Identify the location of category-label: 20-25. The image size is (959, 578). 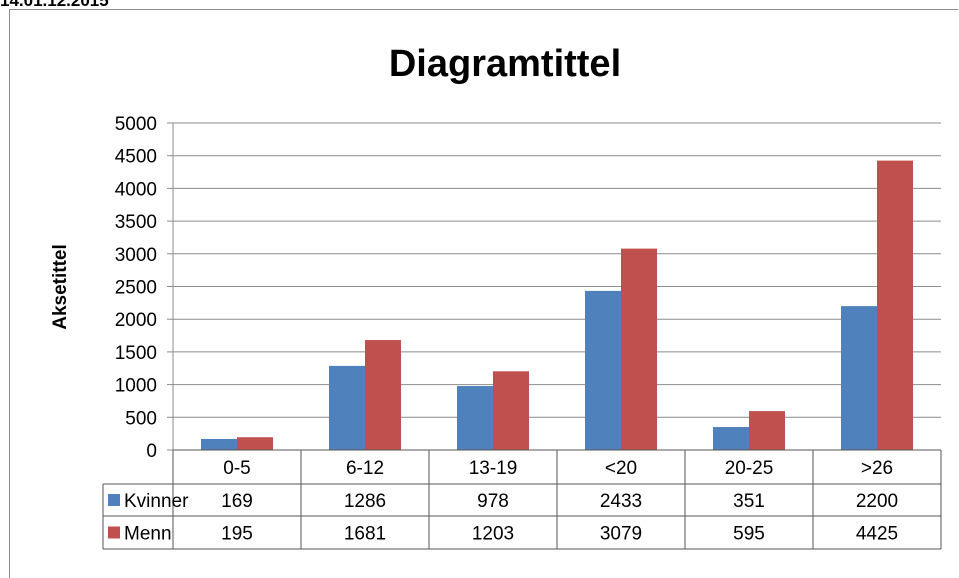
(749, 468).